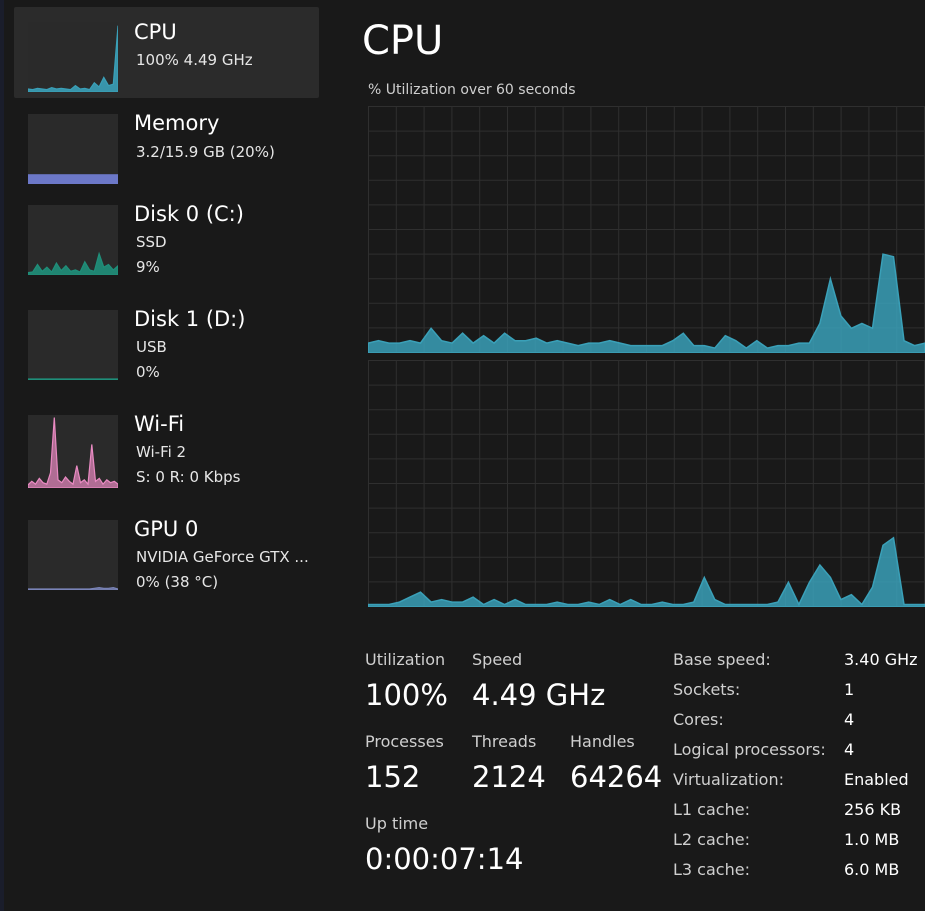 Image resolution: width=925 pixels, height=911 pixels. What do you see at coordinates (881, 659) in the screenshot?
I see `spec-value: 3.40 GHz` at bounding box center [881, 659].